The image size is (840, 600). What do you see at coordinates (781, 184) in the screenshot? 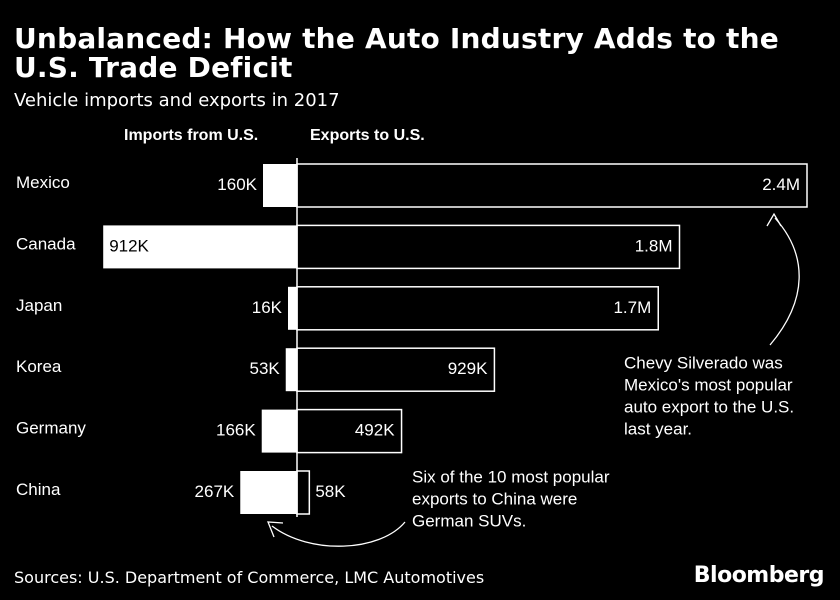
I see `exports-value-mexico: 2.4M` at bounding box center [781, 184].